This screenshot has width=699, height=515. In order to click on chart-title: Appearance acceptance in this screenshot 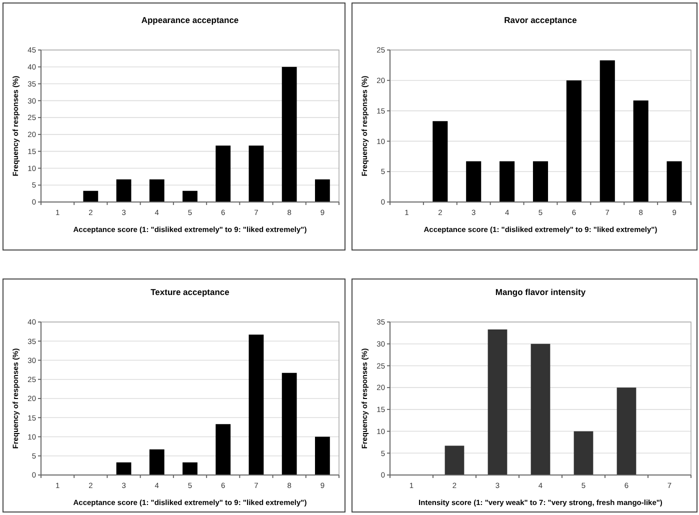, I will do `click(190, 20)`.